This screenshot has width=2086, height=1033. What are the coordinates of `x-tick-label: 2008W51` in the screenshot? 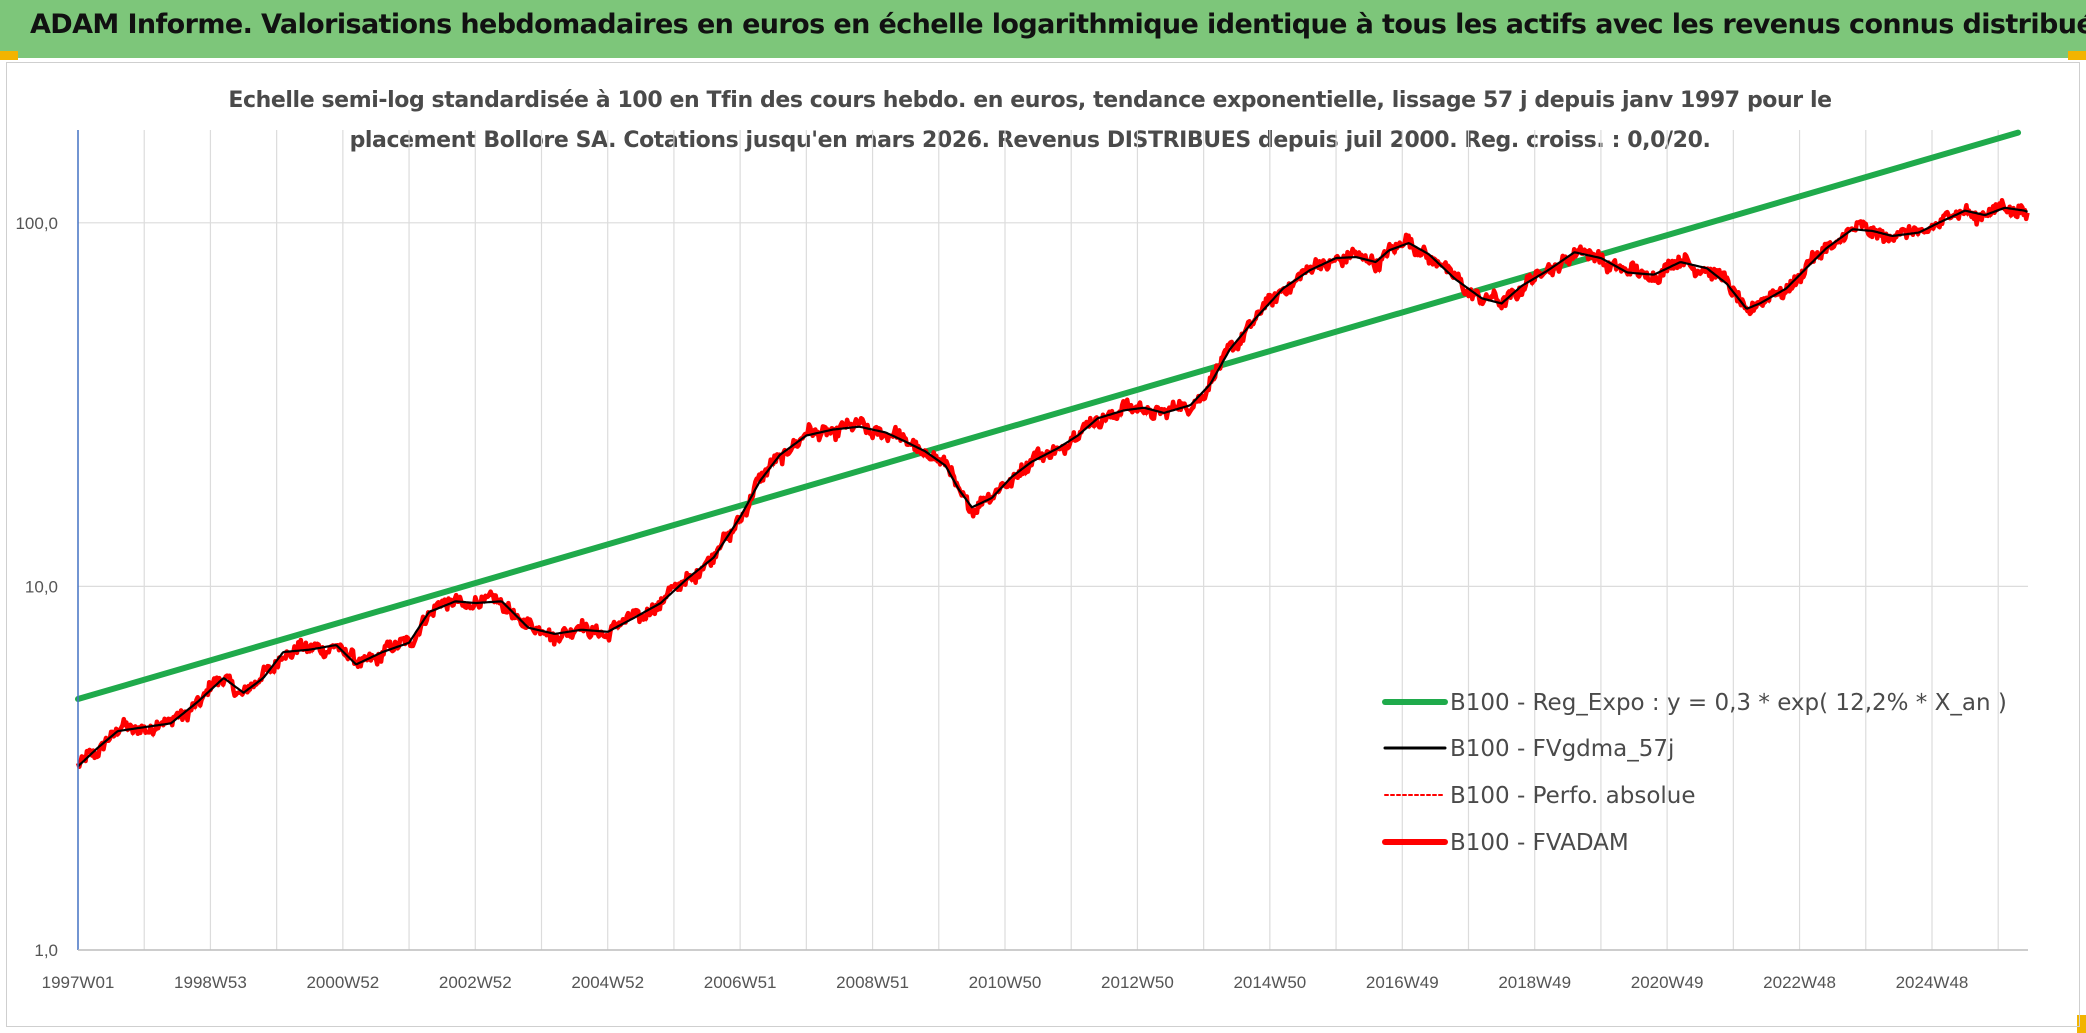 It's located at (872, 982).